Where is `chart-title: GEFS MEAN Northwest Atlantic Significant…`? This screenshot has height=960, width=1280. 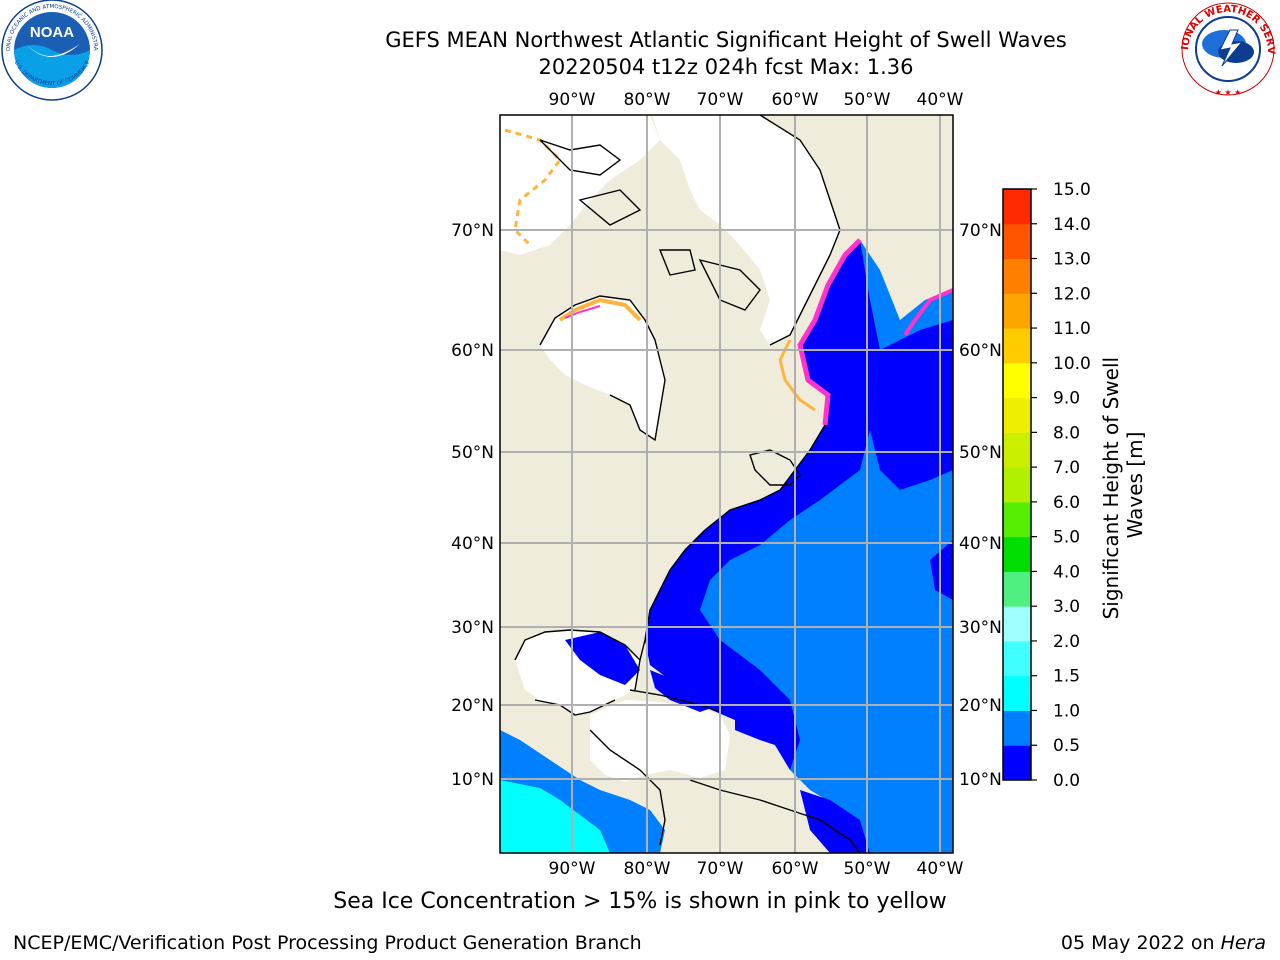 chart-title: GEFS MEAN Northwest Atlantic Significant… is located at coordinates (726, 40).